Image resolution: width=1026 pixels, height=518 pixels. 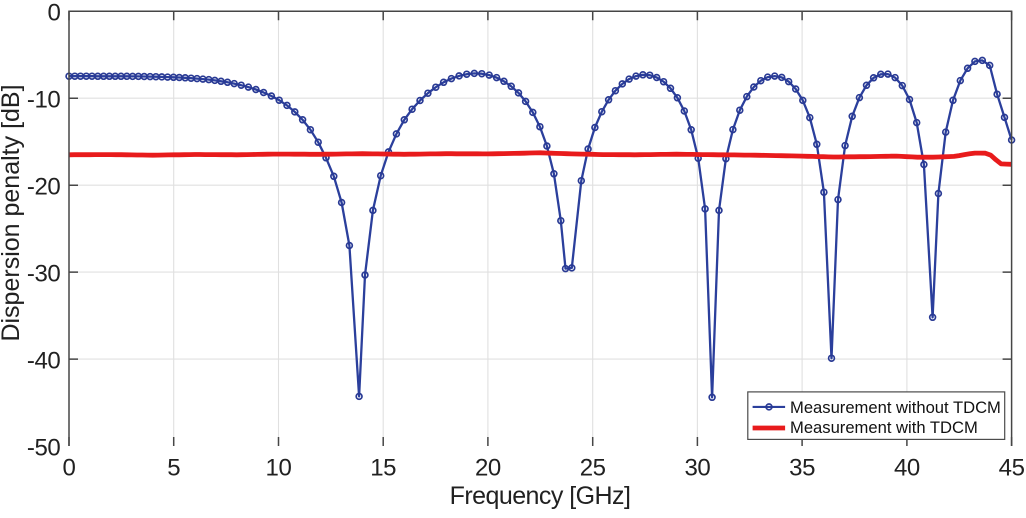 What do you see at coordinates (44, 360) in the screenshot?
I see `svg-text: -40` at bounding box center [44, 360].